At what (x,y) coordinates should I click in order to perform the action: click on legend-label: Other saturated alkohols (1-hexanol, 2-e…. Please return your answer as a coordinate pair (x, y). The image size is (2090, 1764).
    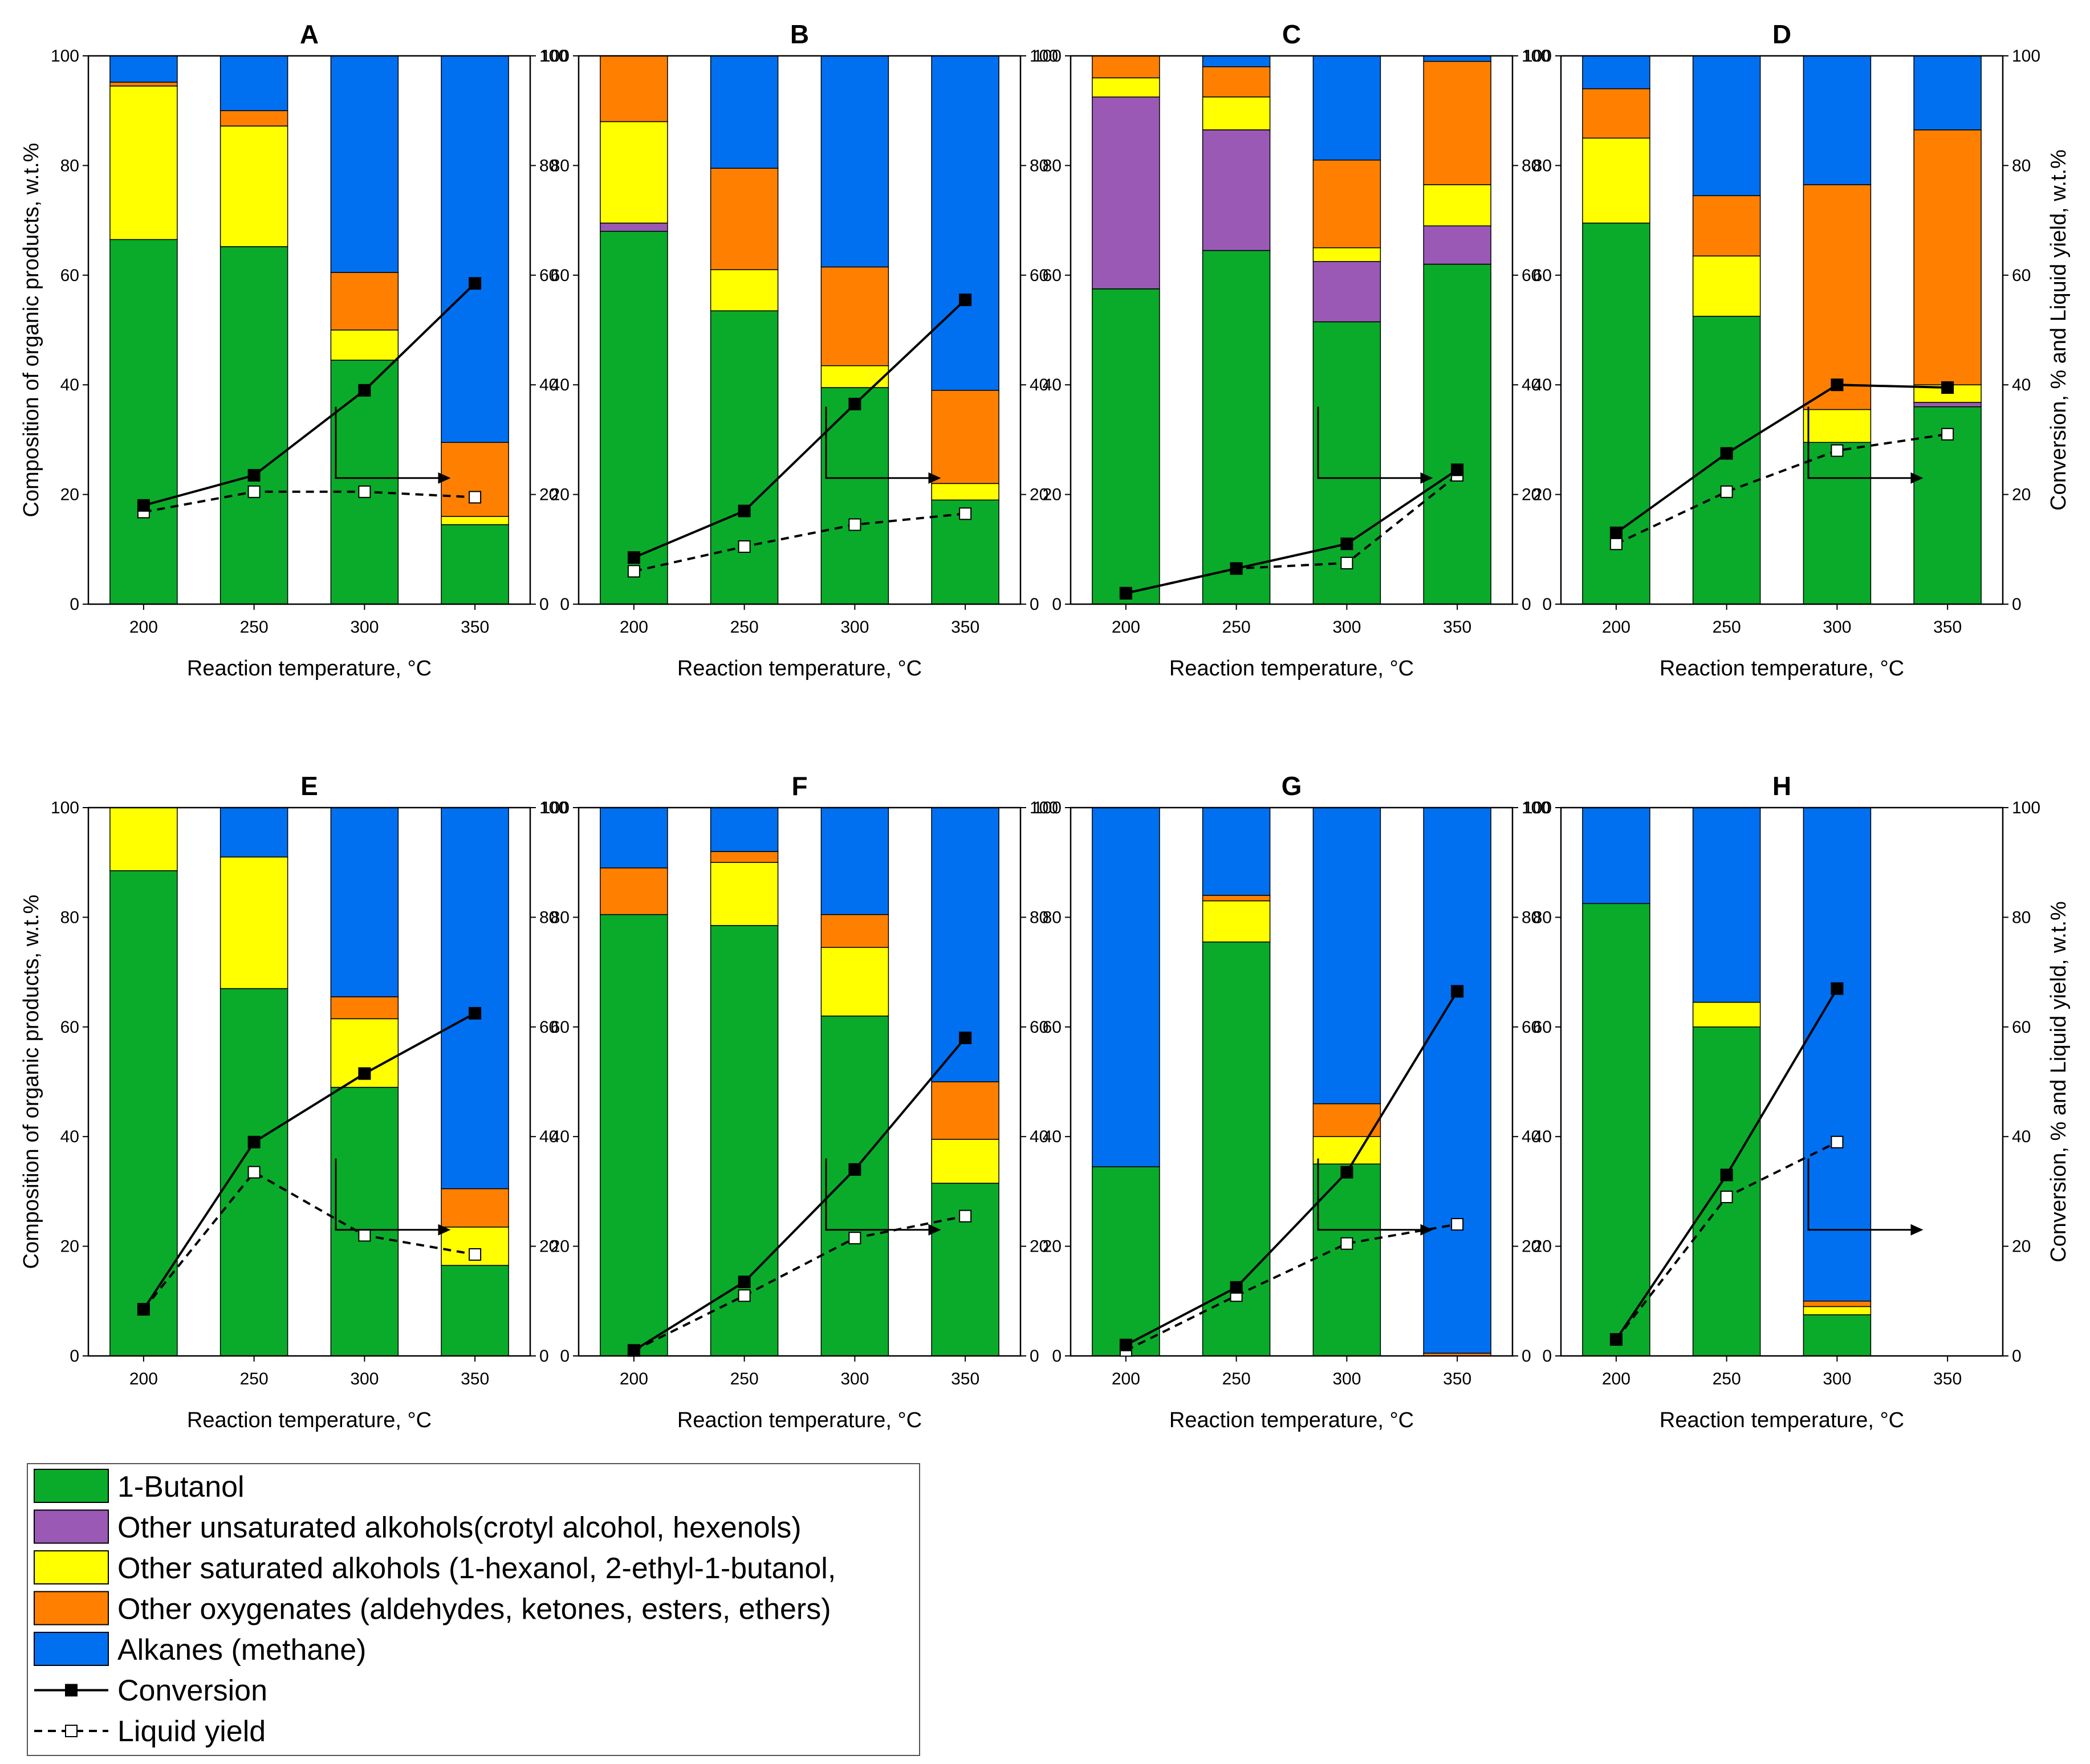
    Looking at the image, I should click on (476, 1568).